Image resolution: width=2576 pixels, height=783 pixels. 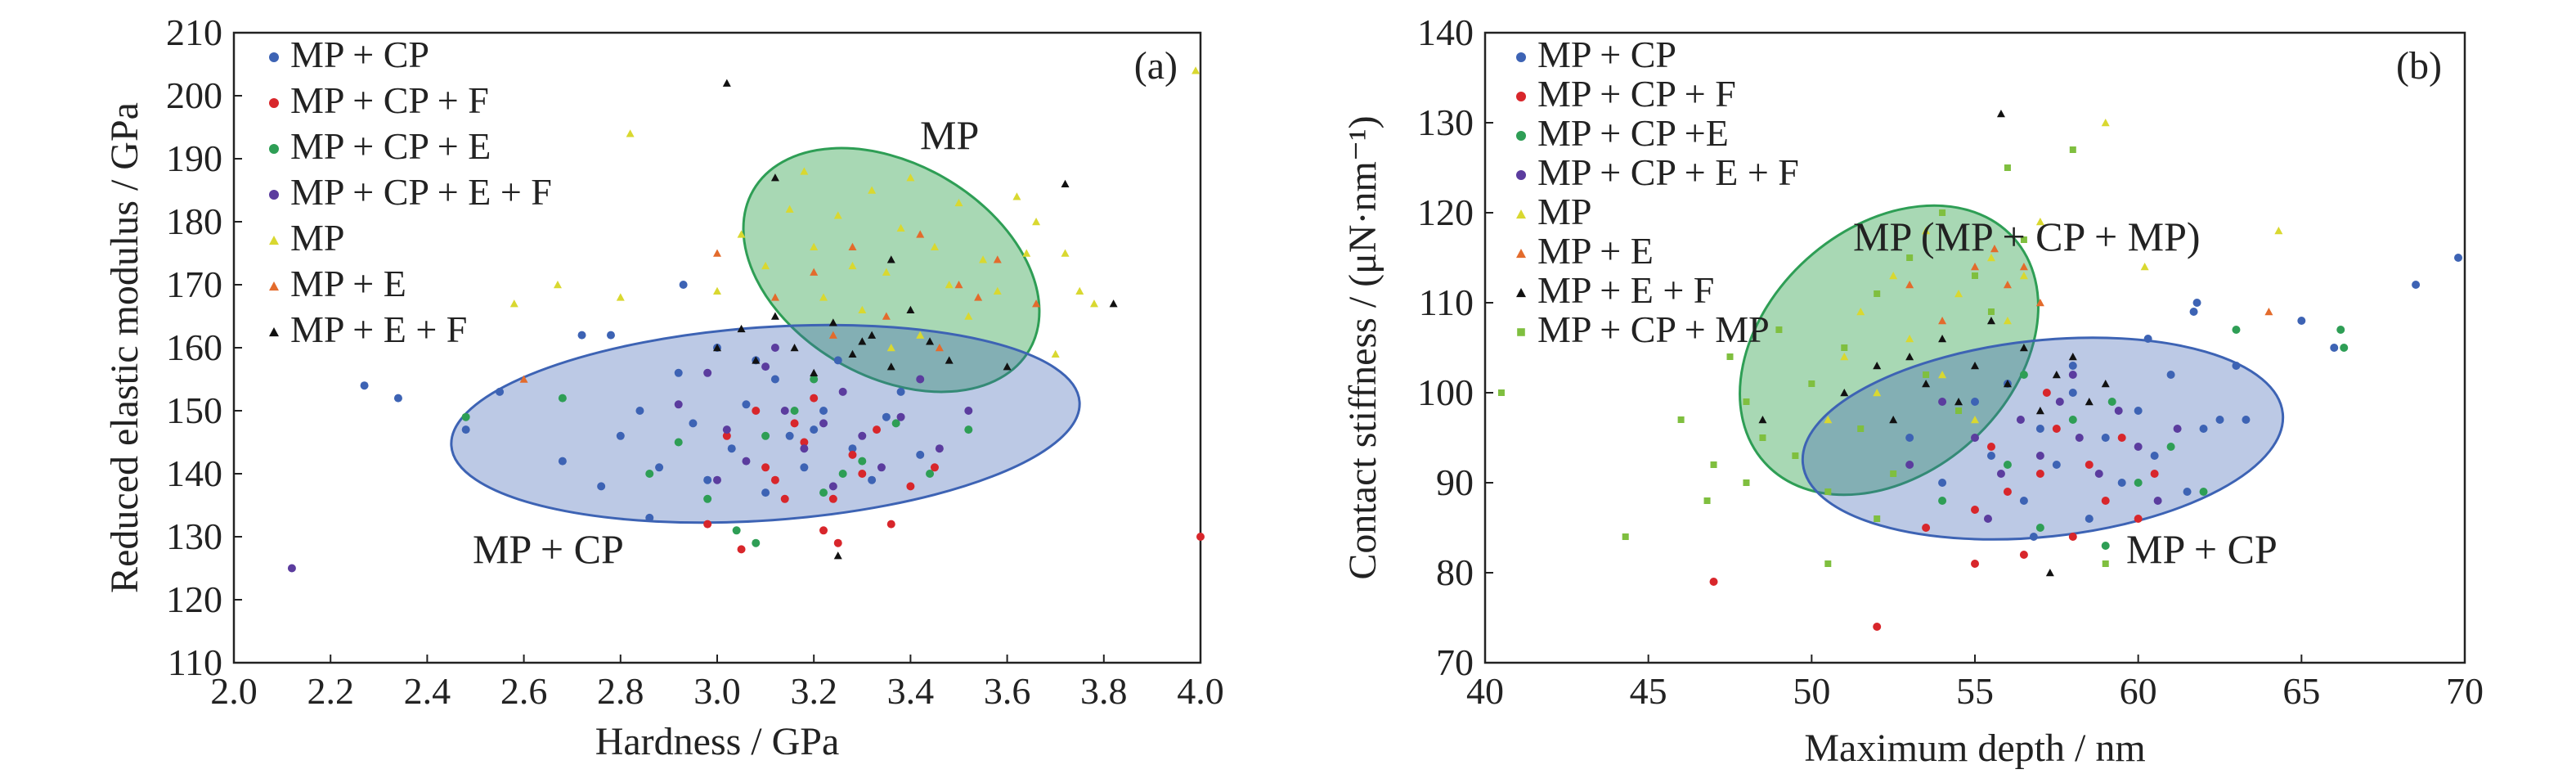 I want to click on y-axis-title-b: Contact stiffness / (μN·nm⁻¹), so click(x=1362, y=347).